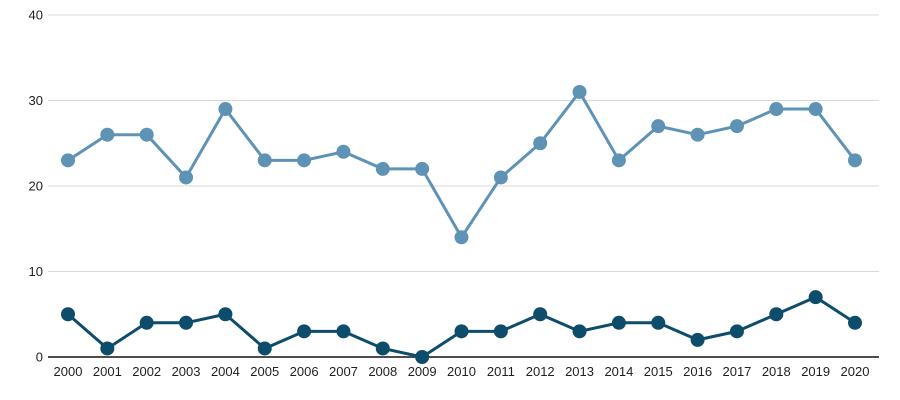 The height and width of the screenshot is (400, 900). What do you see at coordinates (343, 371) in the screenshot?
I see `x-axis-tick-label: 2007` at bounding box center [343, 371].